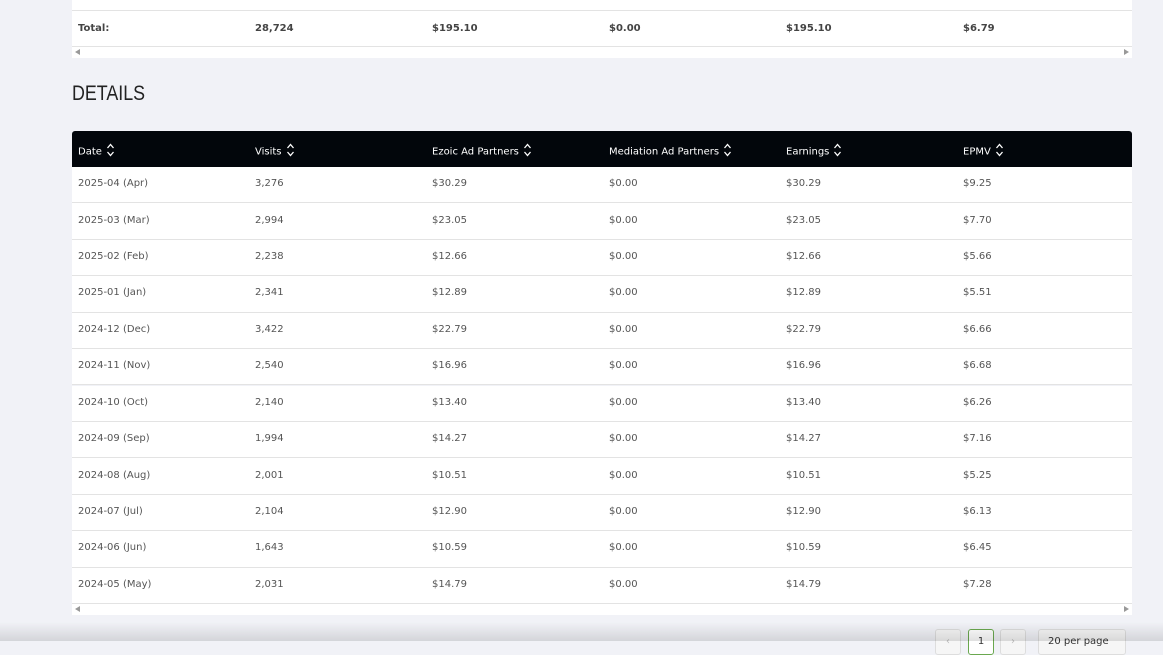  I want to click on prev-page: ‹, so click(948, 642).